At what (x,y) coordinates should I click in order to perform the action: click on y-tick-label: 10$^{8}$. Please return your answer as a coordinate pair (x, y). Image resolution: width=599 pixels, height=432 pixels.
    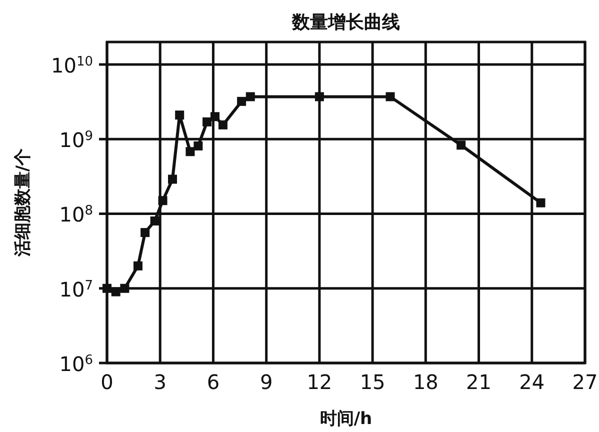
    Looking at the image, I should click on (76, 214).